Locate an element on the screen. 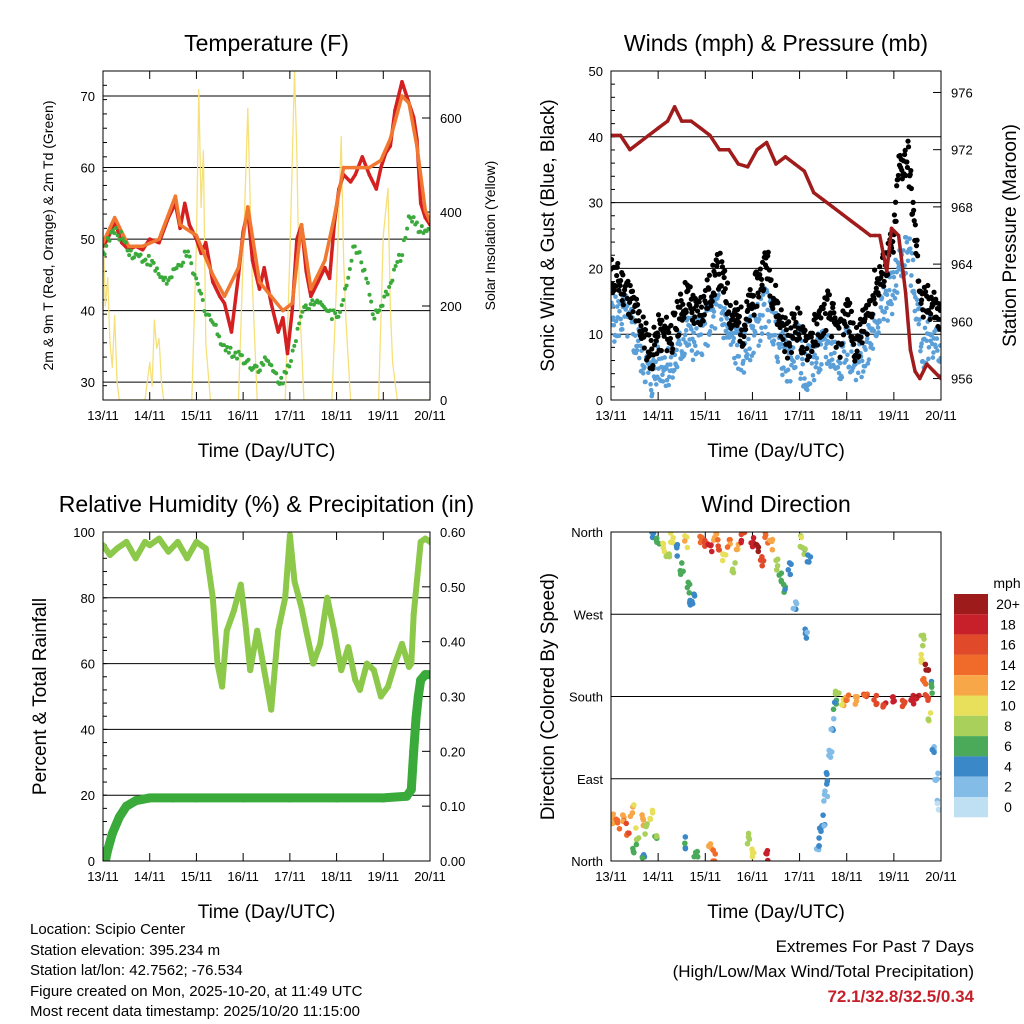  x-tick-label: 20/11 is located at coordinates (941, 415).